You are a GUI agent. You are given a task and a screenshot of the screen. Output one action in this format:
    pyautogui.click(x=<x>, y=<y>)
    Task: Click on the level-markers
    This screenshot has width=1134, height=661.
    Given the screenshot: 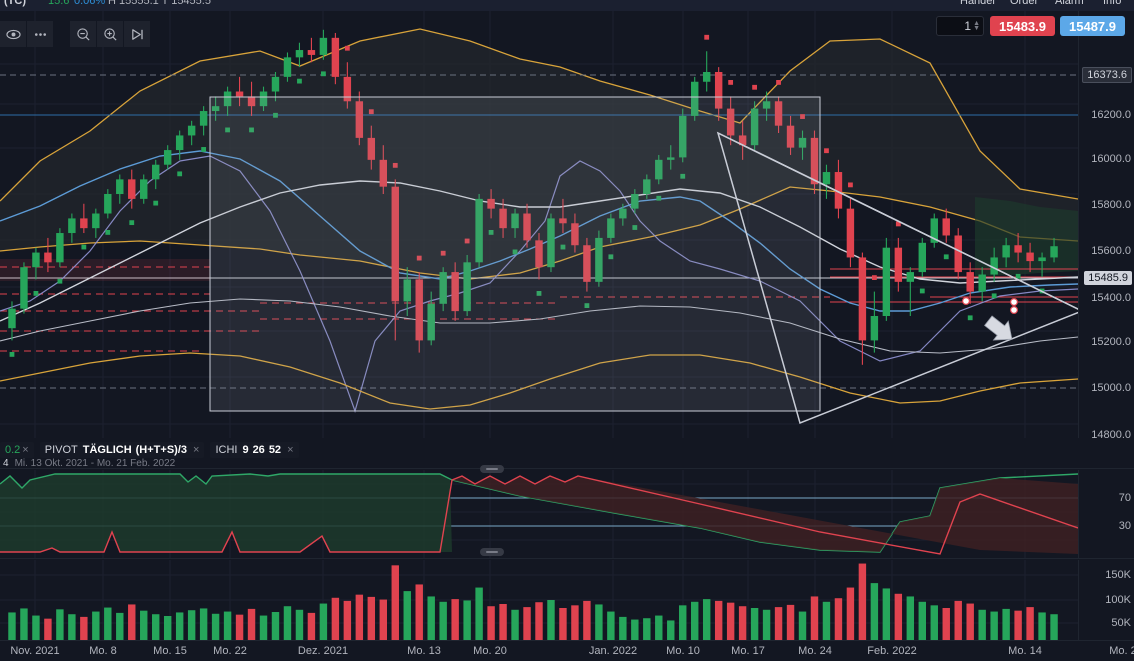 What is the action you would take?
    pyautogui.click(x=989, y=306)
    